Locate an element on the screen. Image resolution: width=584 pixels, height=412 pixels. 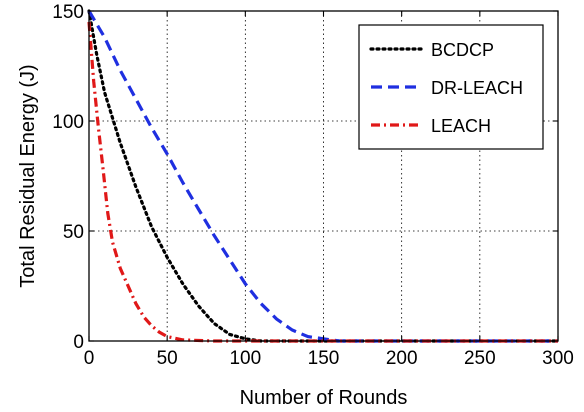
y-tick-label: 50 is located at coordinates (73, 232).